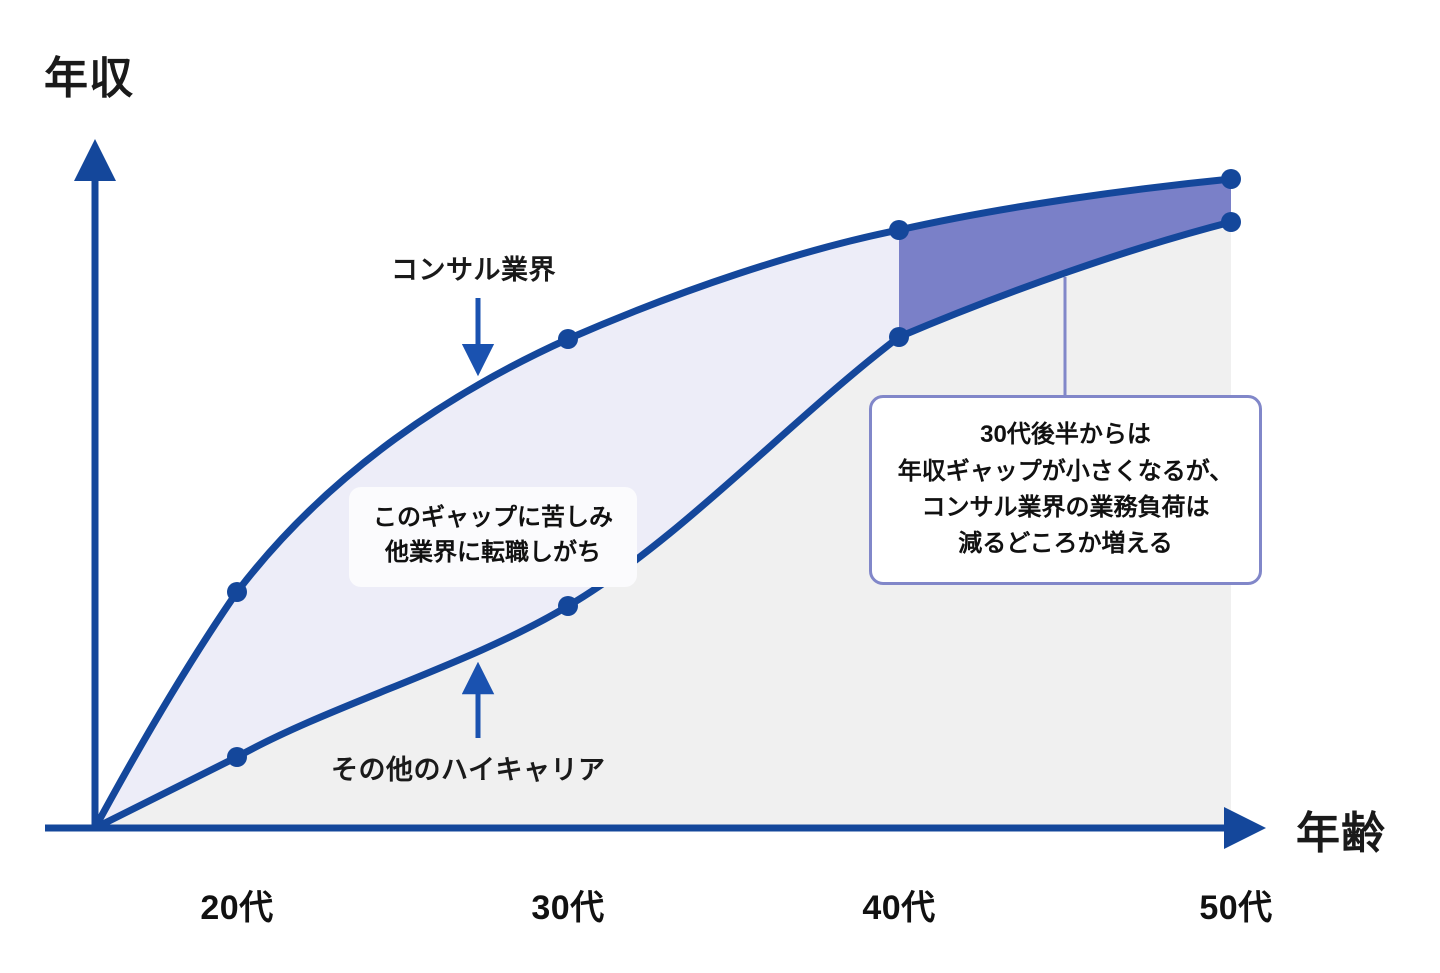 Image resolution: width=1440 pixels, height=973 pixels. Describe the element at coordinates (237, 908) in the screenshot. I see `x-tick-label-20s: 20代` at that location.